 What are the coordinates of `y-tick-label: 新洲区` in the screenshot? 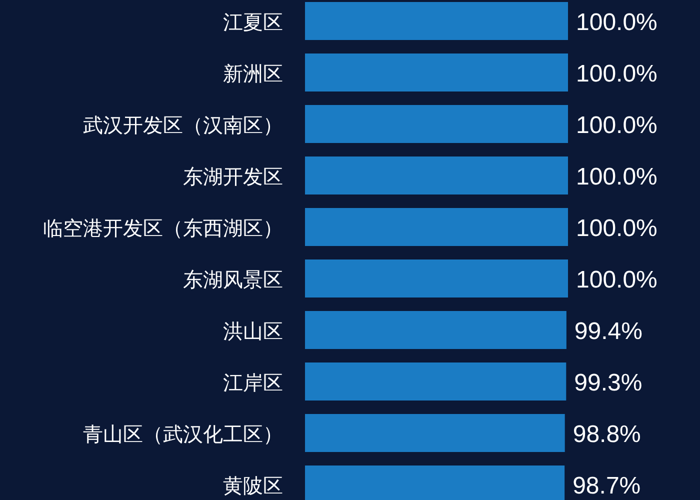 It's located at (253, 74).